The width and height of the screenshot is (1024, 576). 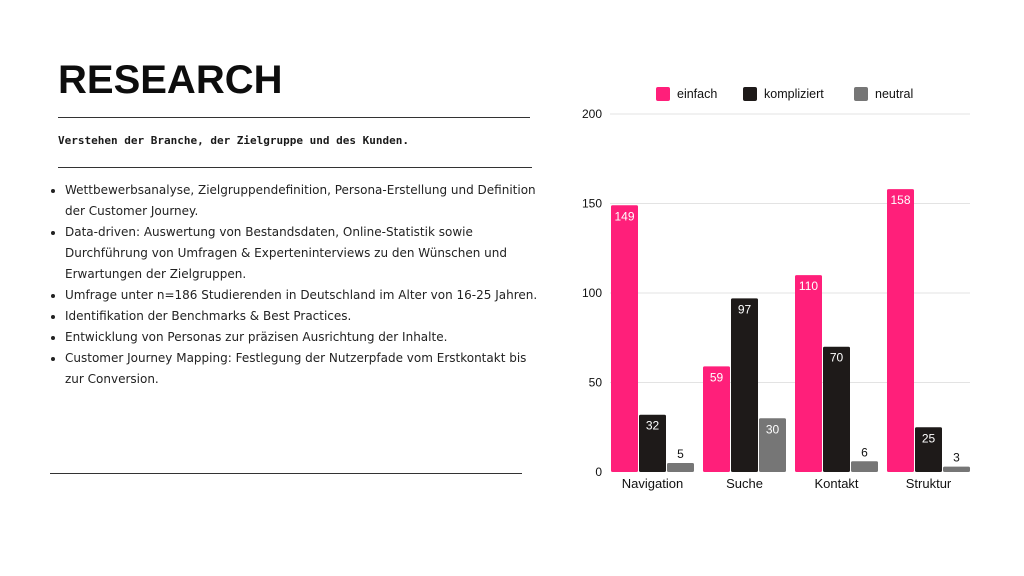 What do you see at coordinates (900, 200) in the screenshot?
I see `data-label: 158` at bounding box center [900, 200].